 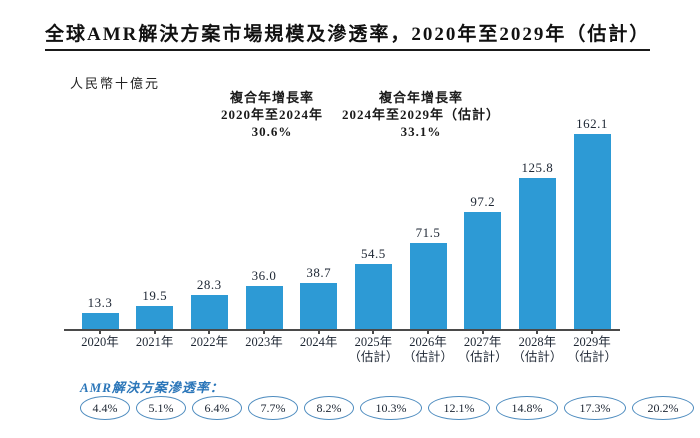 I want to click on penetration-oval: 20.2%, so click(x=663, y=408).